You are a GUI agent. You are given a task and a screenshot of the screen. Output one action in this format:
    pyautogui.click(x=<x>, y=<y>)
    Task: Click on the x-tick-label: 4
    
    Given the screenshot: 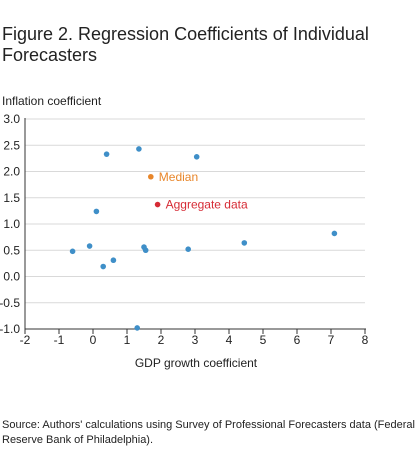 What is the action you would take?
    pyautogui.click(x=229, y=340)
    